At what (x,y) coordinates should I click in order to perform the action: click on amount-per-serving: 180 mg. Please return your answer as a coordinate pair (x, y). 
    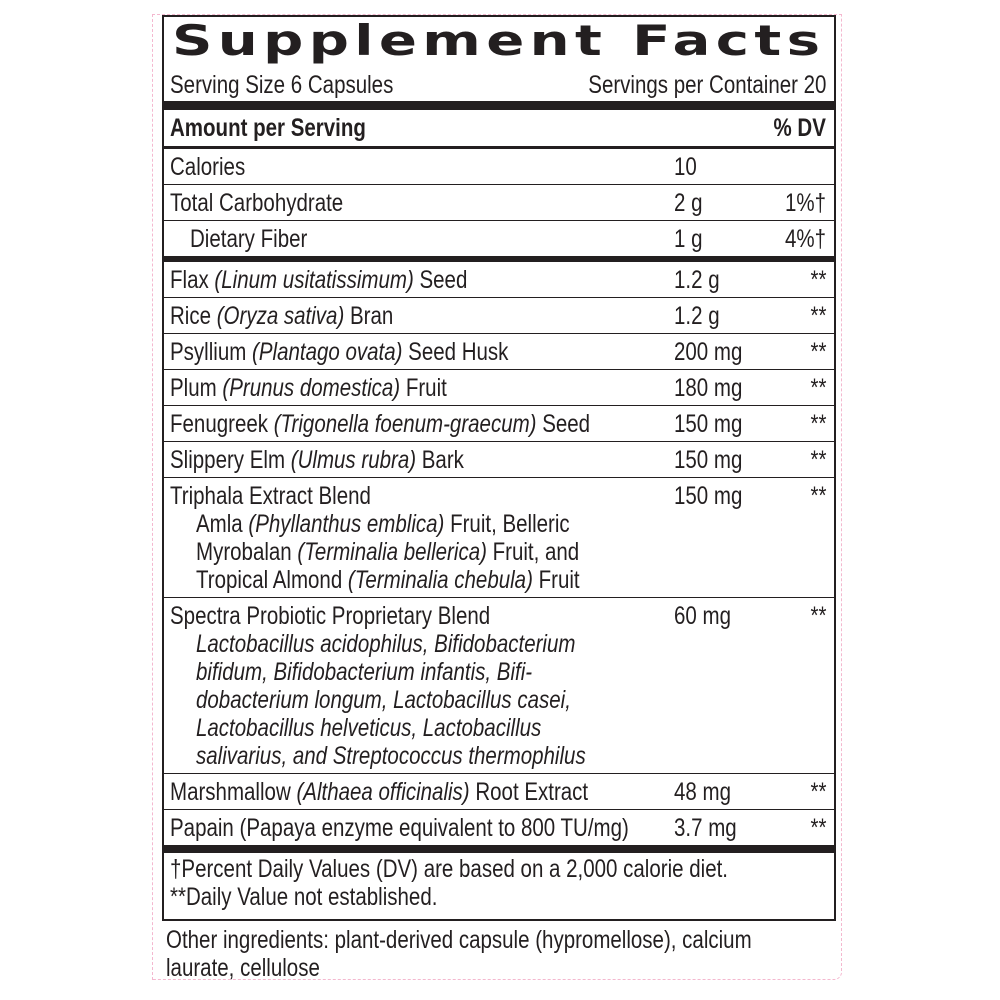
    Looking at the image, I should click on (715, 390).